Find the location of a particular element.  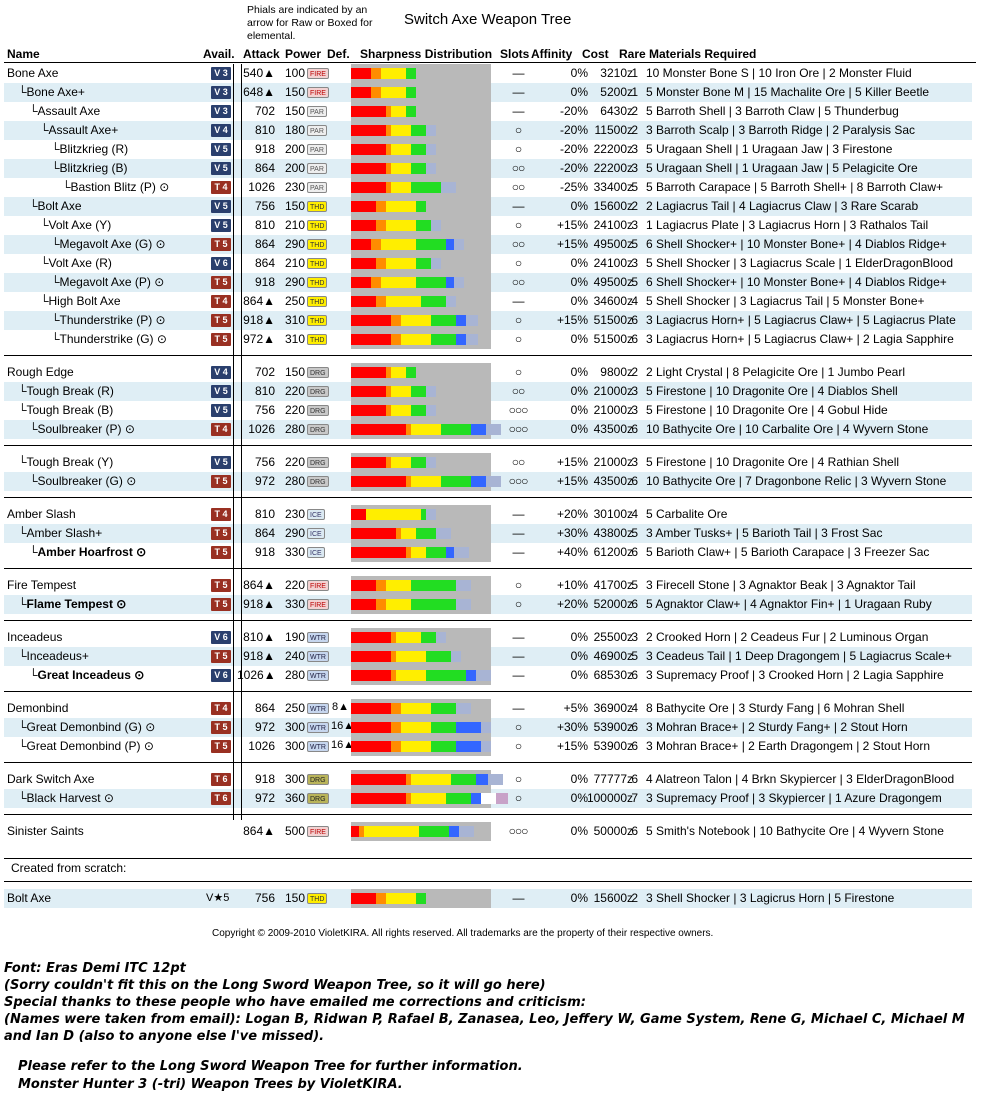

attack-value: 864 is located at coordinates (264, 708).